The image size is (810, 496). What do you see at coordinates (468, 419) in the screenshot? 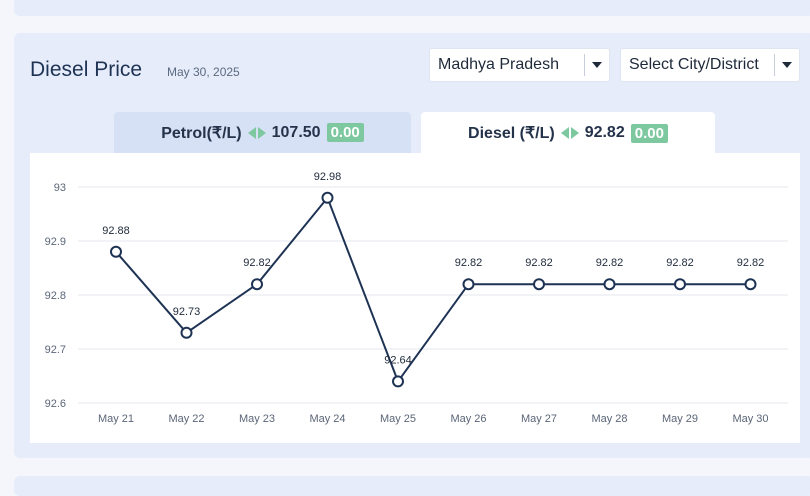
I see `x-tick-label: May 26` at bounding box center [468, 419].